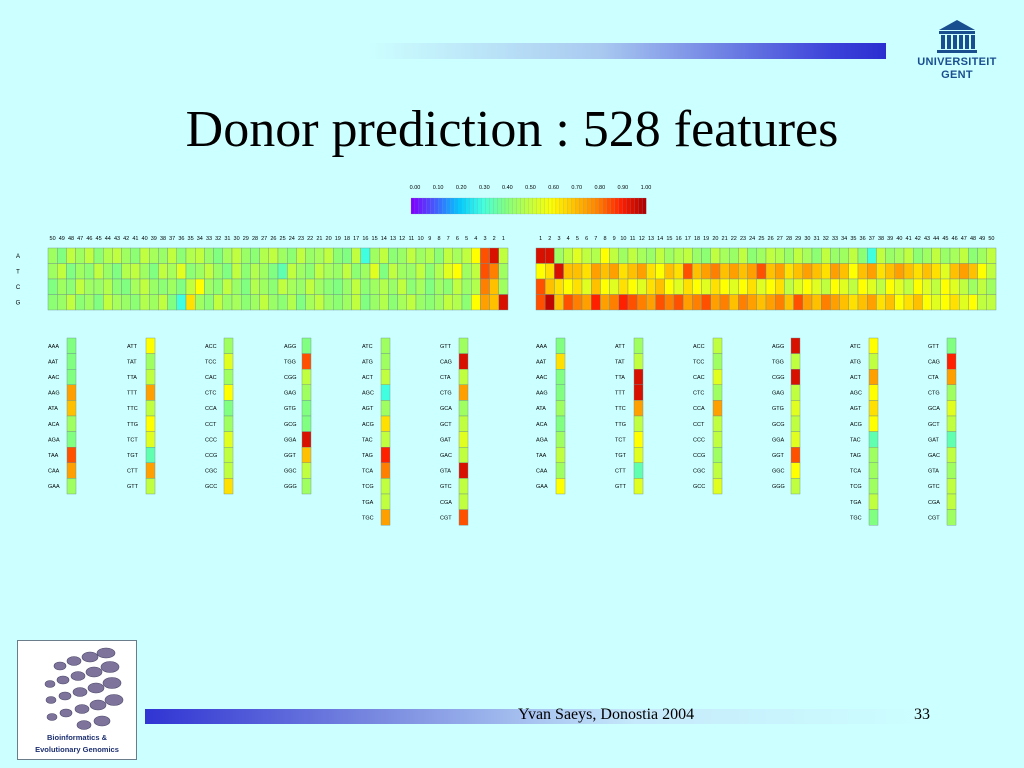 The image size is (1024, 768). What do you see at coordinates (18, 257) in the screenshot?
I see `nucleotide-row-label: A` at bounding box center [18, 257].